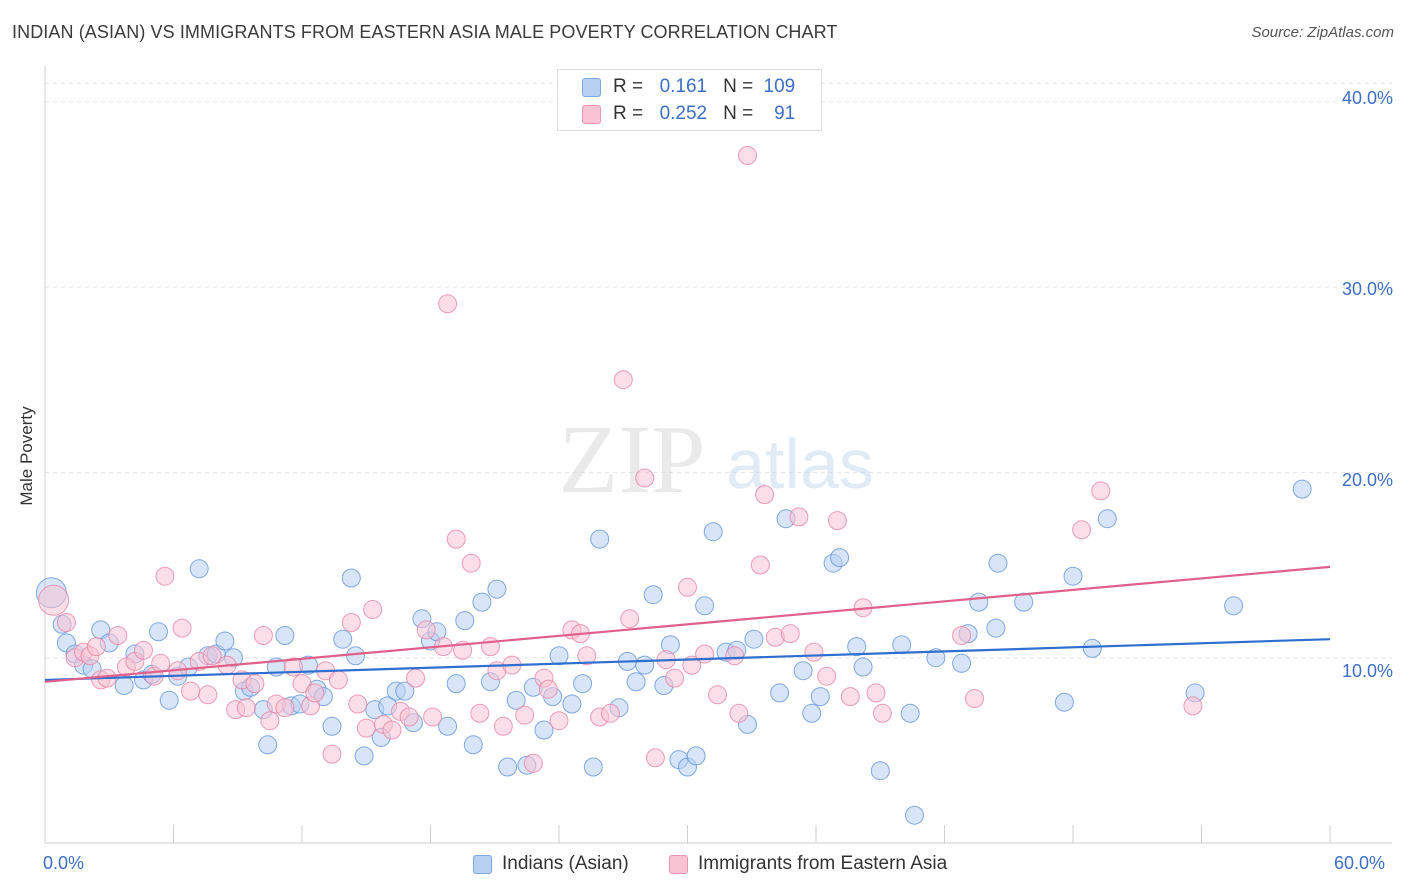  What do you see at coordinates (687, 660) in the screenshot?
I see `trend-line-indians` at bounding box center [687, 660].